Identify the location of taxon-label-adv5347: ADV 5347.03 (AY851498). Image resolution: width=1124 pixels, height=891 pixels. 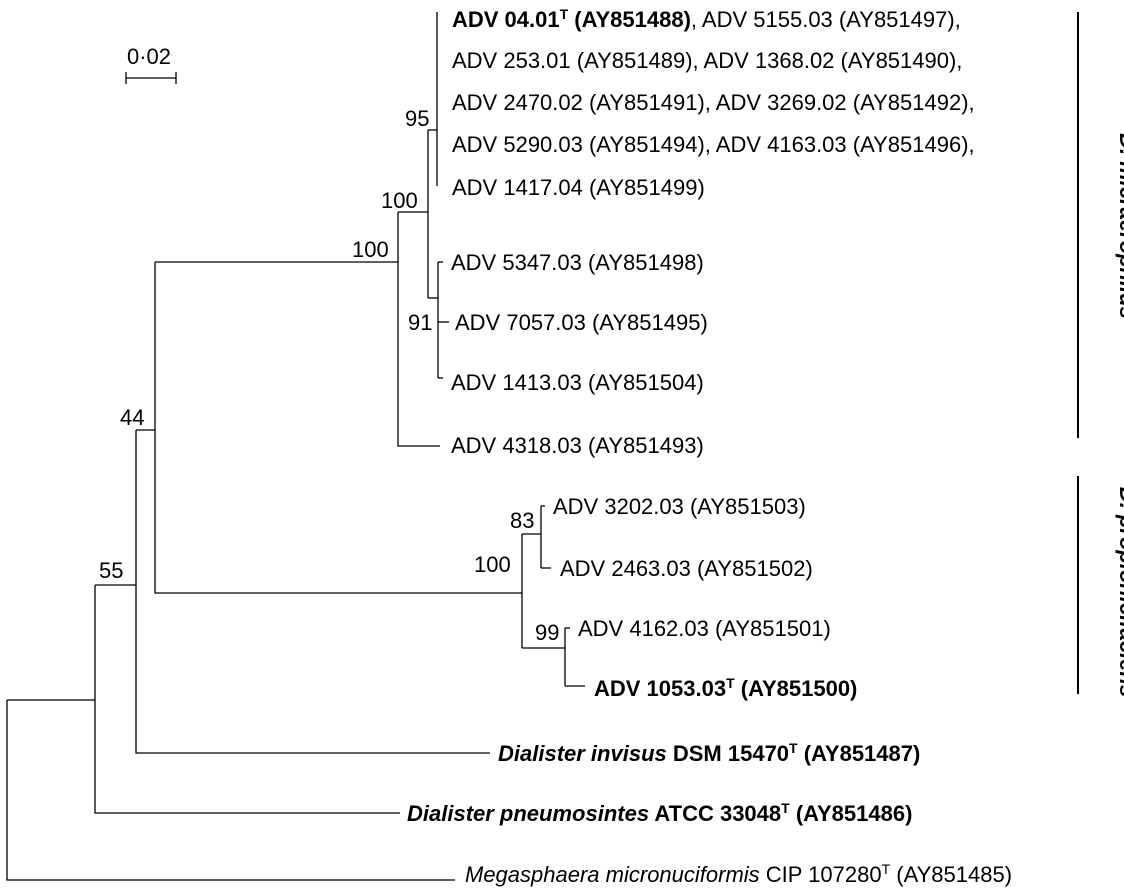
(577, 262).